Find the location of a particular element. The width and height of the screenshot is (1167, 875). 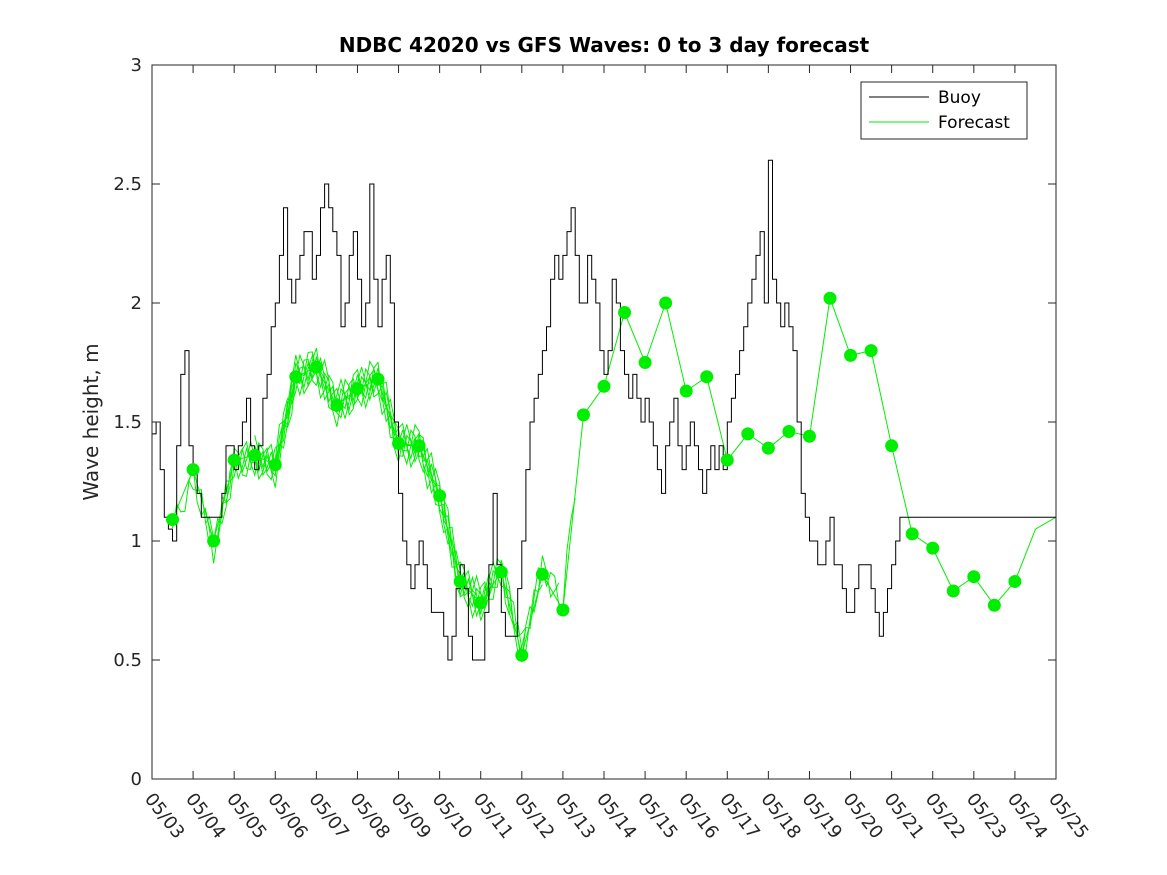

legend-label-buoy: Buoy is located at coordinates (959, 98).